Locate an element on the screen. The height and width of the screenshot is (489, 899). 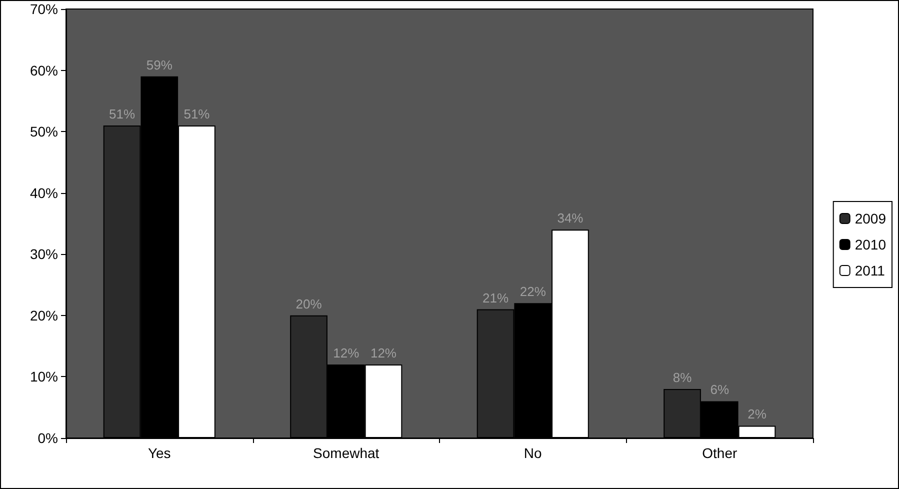
legend-label: 2011 is located at coordinates (870, 270).